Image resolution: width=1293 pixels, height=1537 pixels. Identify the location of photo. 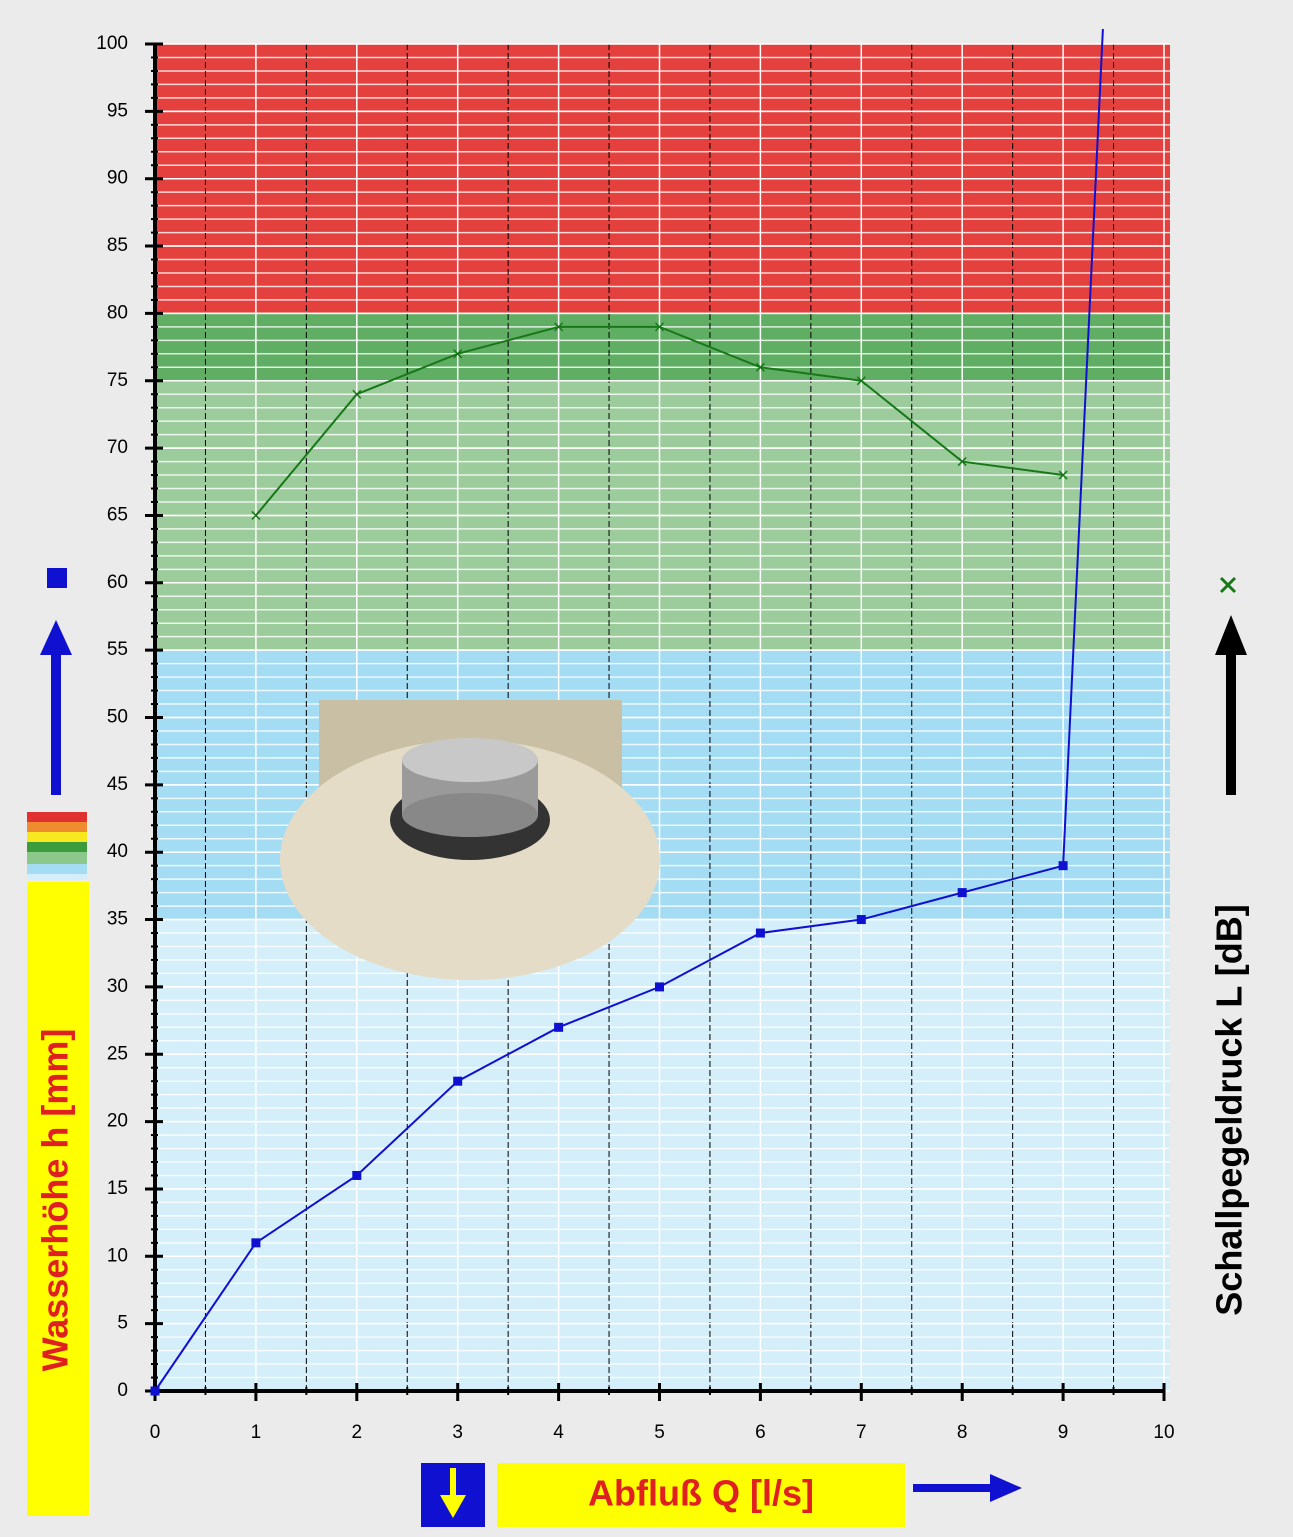
(470, 840).